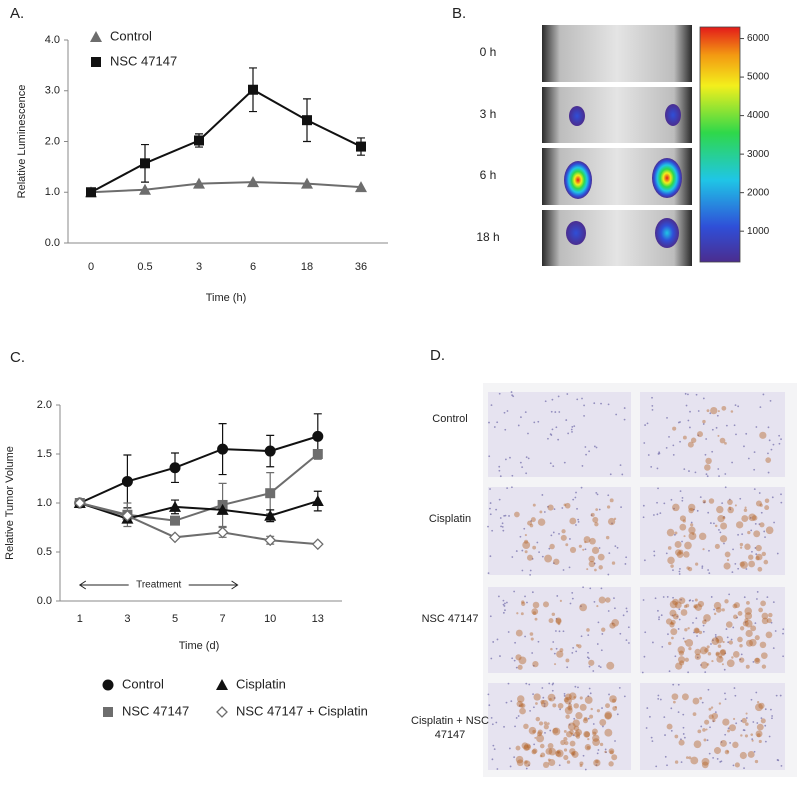 This screenshot has width=800, height=789. What do you see at coordinates (488, 175) in the screenshot?
I see `row-label: 6 h` at bounding box center [488, 175].